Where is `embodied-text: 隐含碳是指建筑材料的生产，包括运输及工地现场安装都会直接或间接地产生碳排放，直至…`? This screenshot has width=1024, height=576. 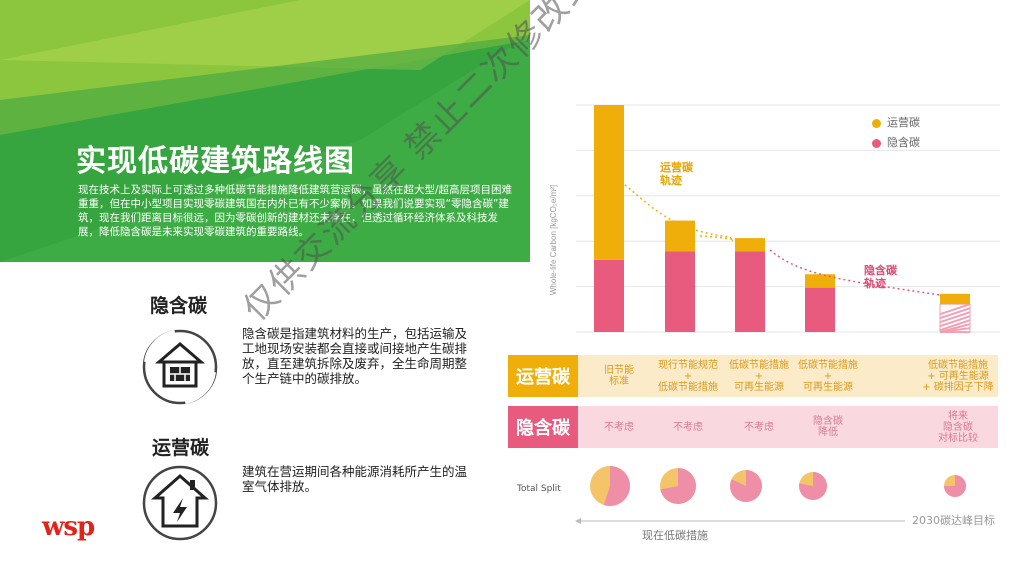
embodied-text: 隐含碳是指建筑材料的生产，包括运输及工地现场安装都会直接或间接地产生碳排放，直至… is located at coordinates (355, 356).